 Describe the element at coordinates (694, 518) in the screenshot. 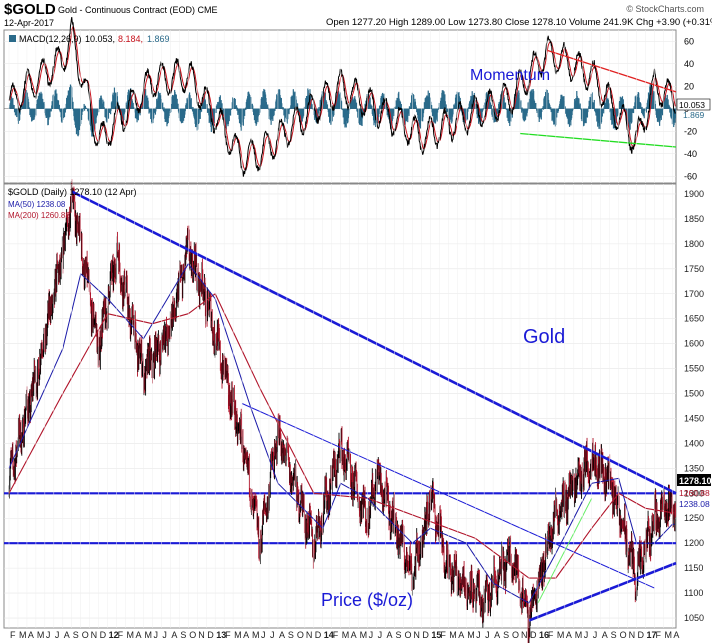

I see `price-tick-label: 1250` at that location.